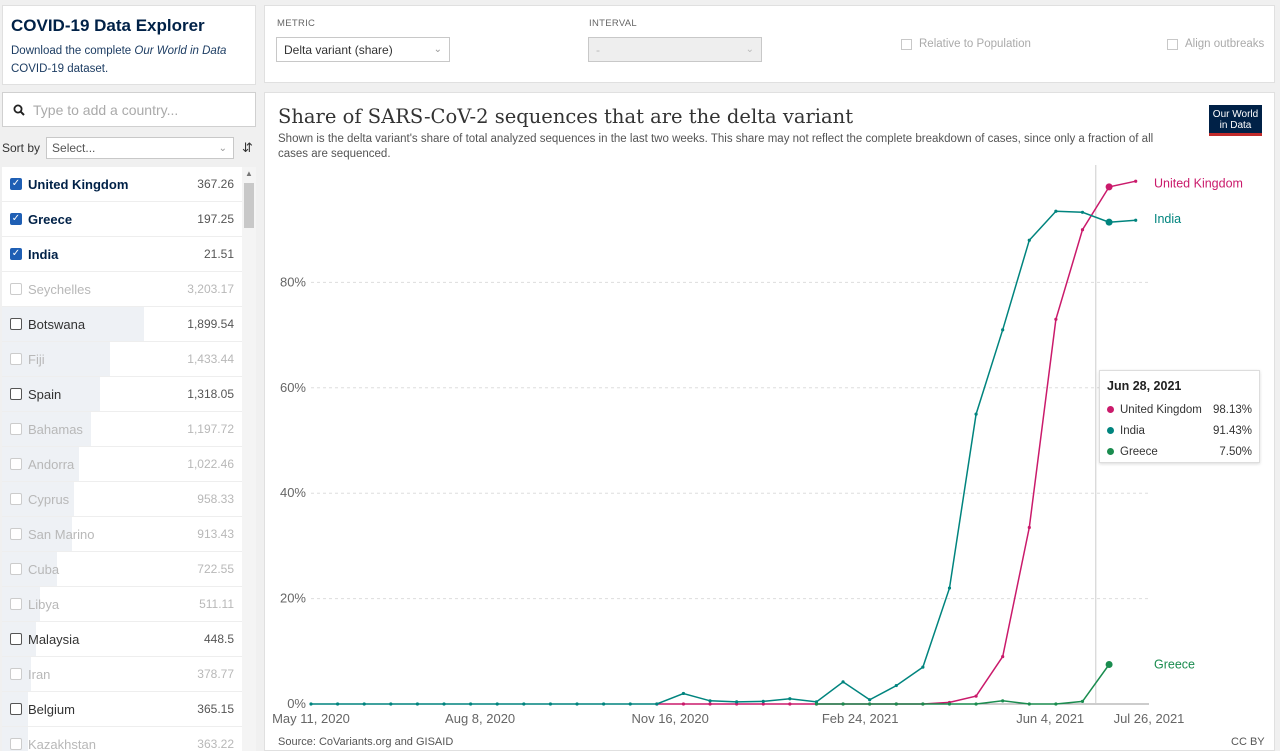 This screenshot has width=1280, height=751. What do you see at coordinates (1215, 44) in the screenshot?
I see `align-outbreaks-toggle: Align outbreaks` at bounding box center [1215, 44].